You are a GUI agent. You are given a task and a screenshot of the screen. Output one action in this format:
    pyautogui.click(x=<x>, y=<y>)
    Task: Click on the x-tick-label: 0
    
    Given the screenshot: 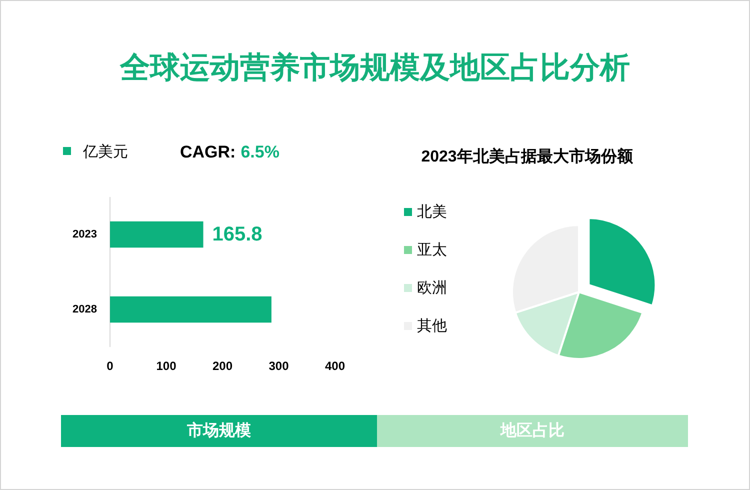 What is the action you would take?
    pyautogui.click(x=110, y=366)
    